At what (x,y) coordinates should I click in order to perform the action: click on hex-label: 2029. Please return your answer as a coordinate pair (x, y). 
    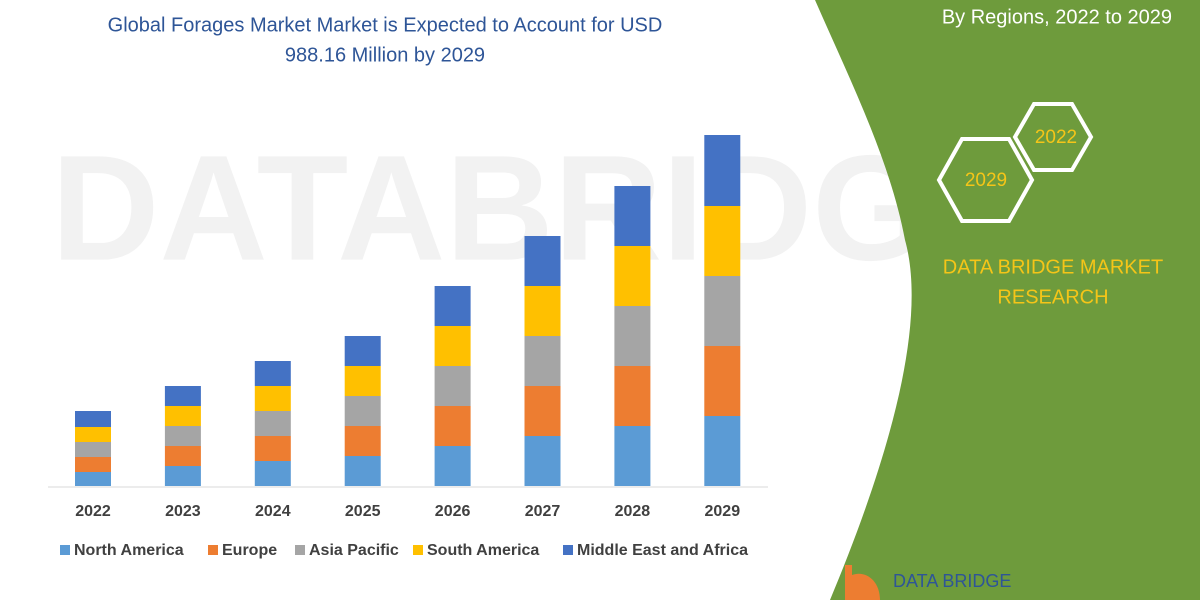
    Looking at the image, I should click on (986, 180).